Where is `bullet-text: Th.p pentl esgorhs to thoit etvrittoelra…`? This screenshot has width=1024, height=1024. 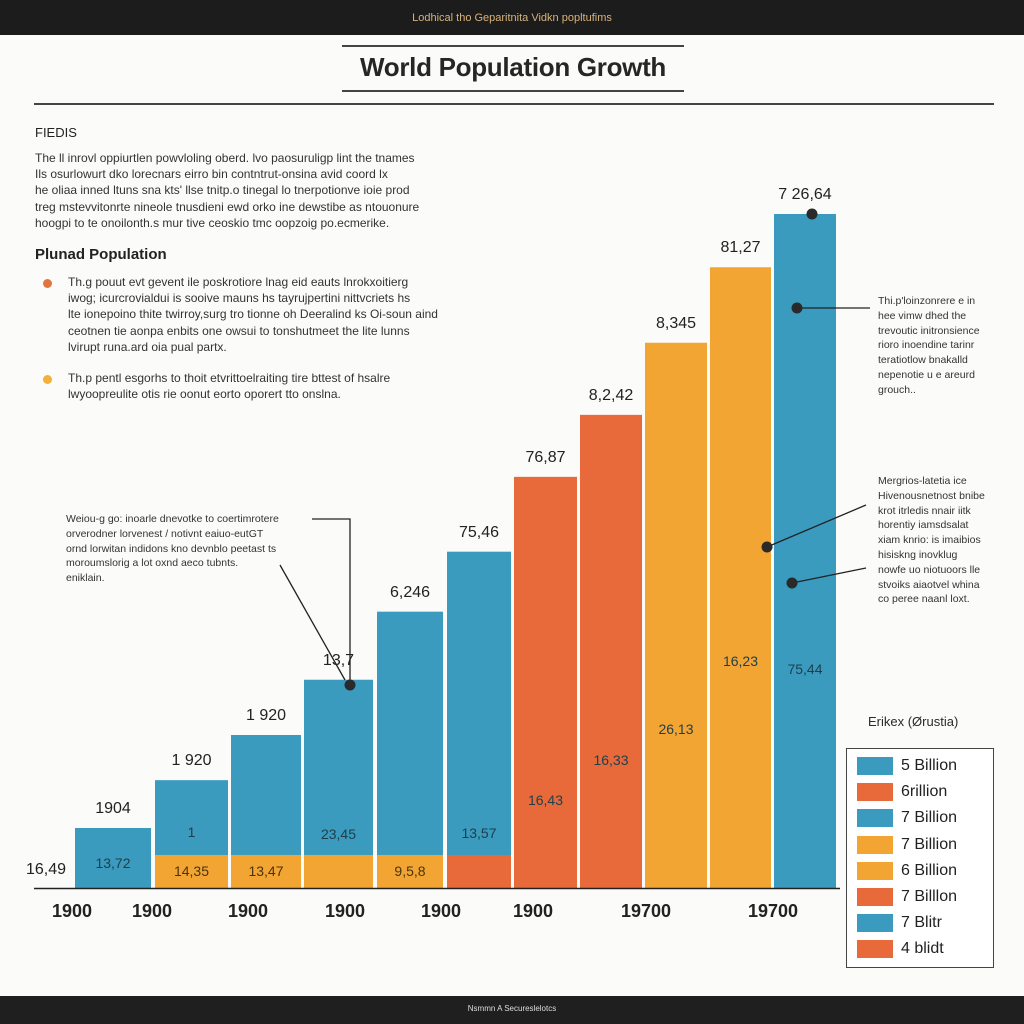 bullet-text: Th.p pentl esgorhs to thoit etvrittoelra… is located at coordinates (229, 386).